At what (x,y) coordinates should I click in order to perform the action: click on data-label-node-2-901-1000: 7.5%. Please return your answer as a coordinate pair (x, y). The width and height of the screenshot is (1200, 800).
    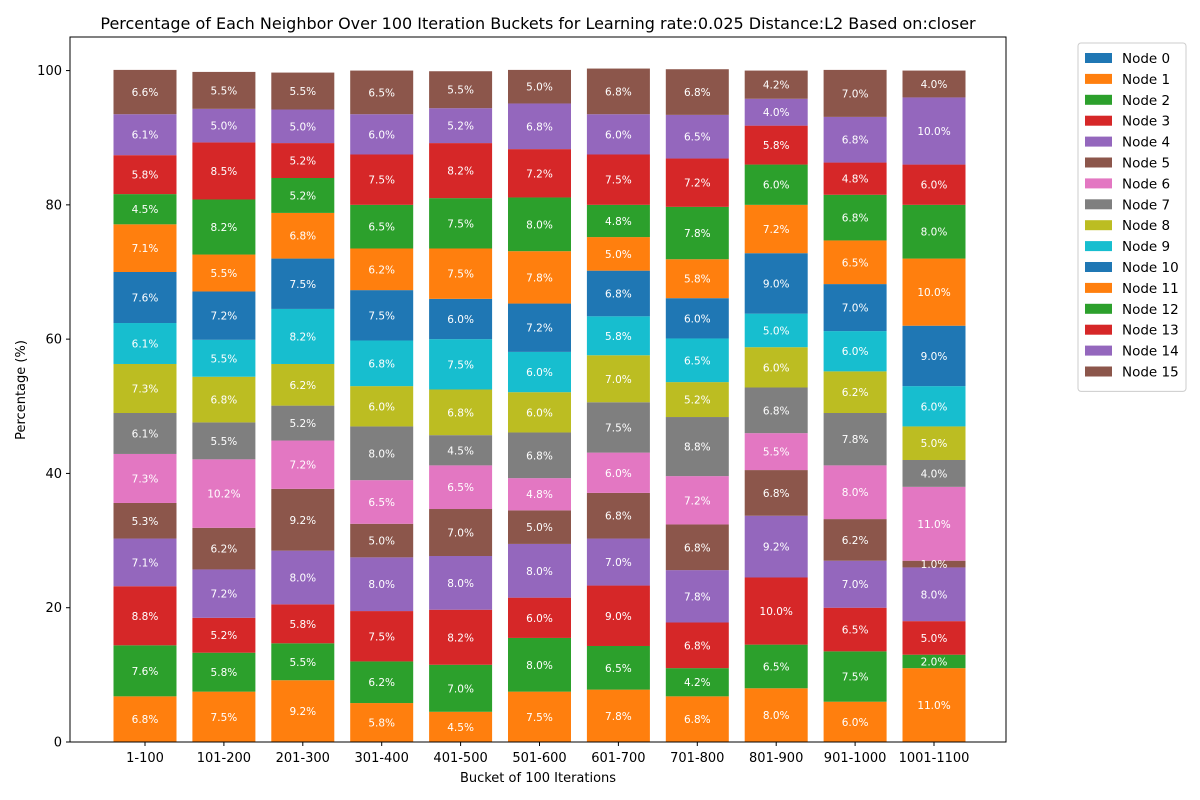
    Looking at the image, I should click on (855, 678).